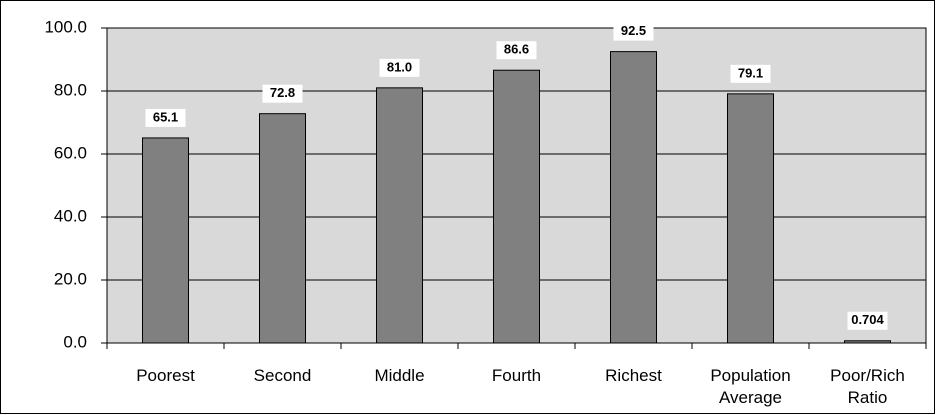  I want to click on value-label: 72.8, so click(282, 92).